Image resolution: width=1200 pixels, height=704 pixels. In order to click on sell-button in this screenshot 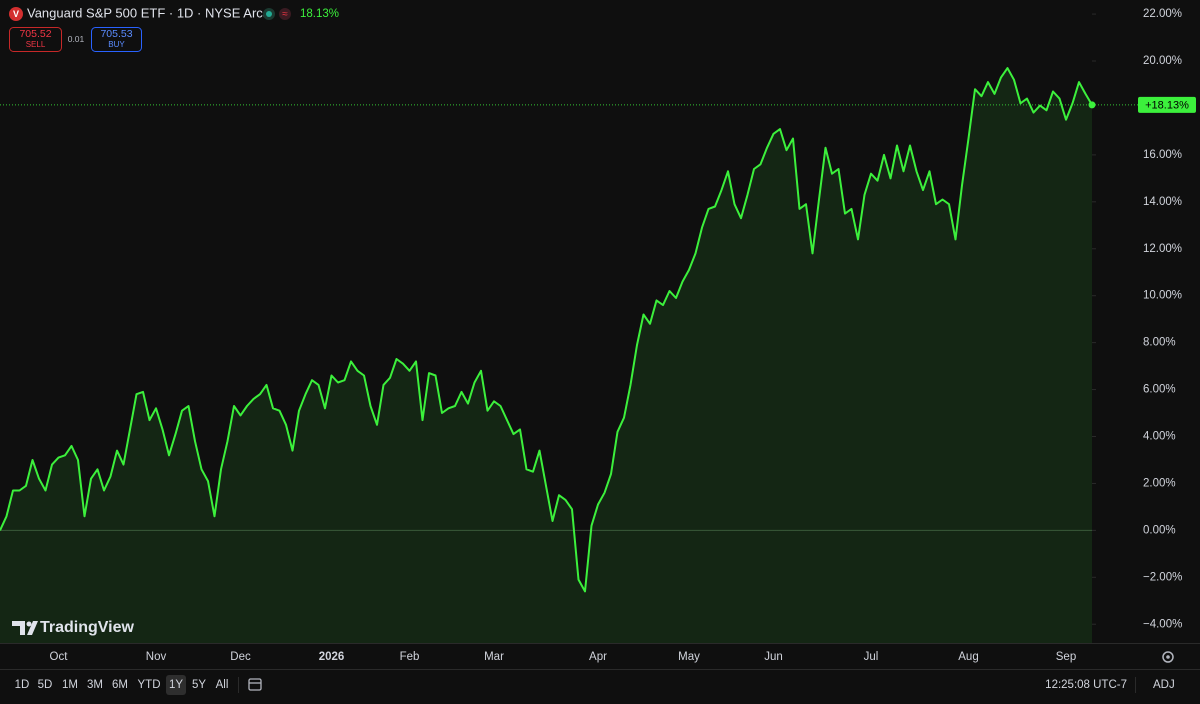, I will do `click(35, 39)`.